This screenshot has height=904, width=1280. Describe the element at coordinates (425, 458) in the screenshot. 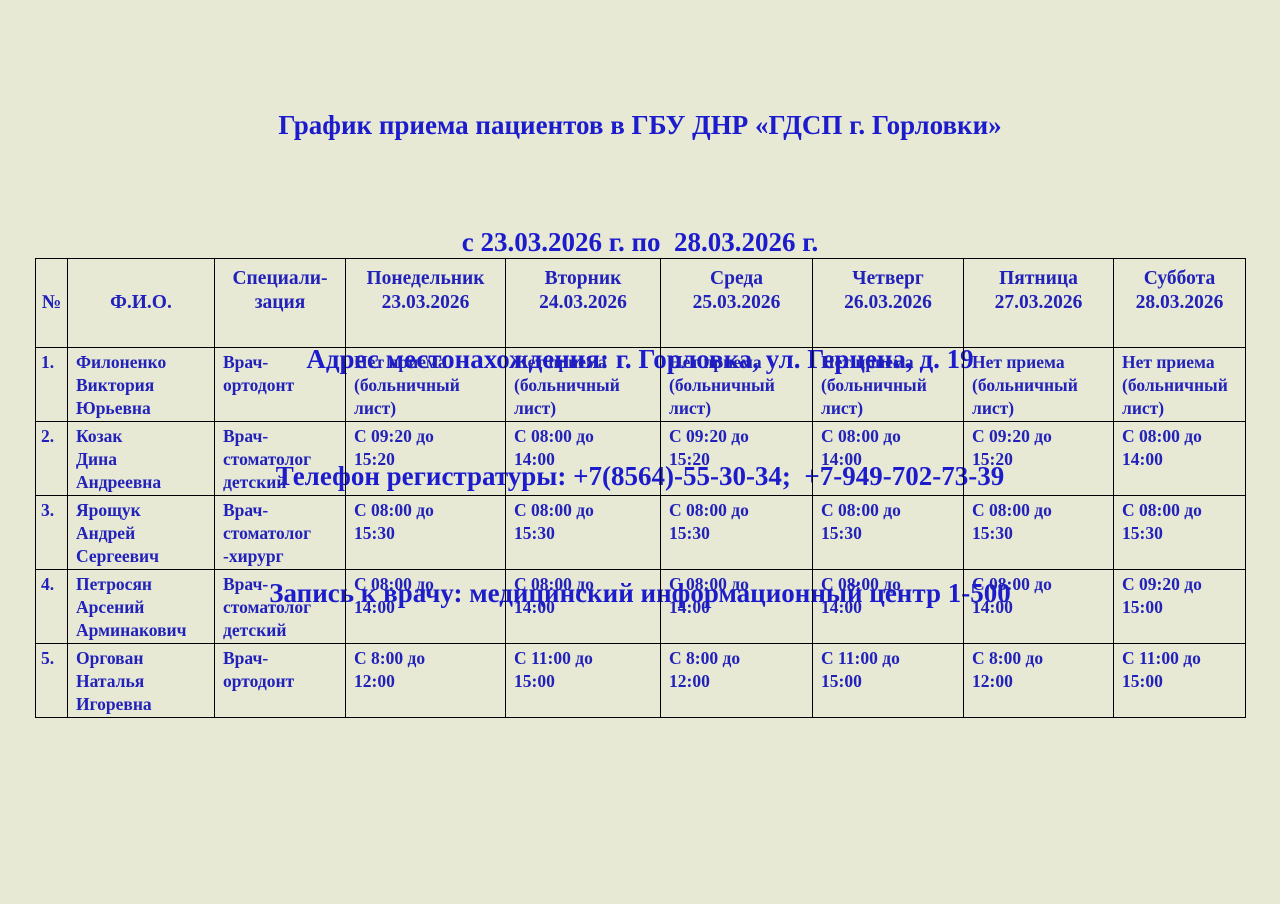

I see `schedule-cell-monday: С 09:20 до 15:20` at that location.